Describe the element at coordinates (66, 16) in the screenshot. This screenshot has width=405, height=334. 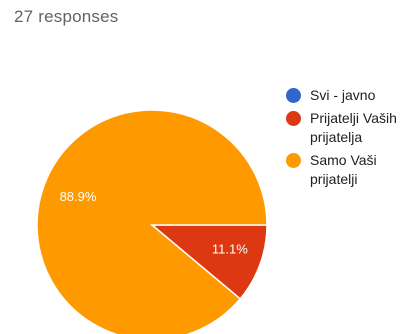
I see `response-count: 27 responses` at that location.